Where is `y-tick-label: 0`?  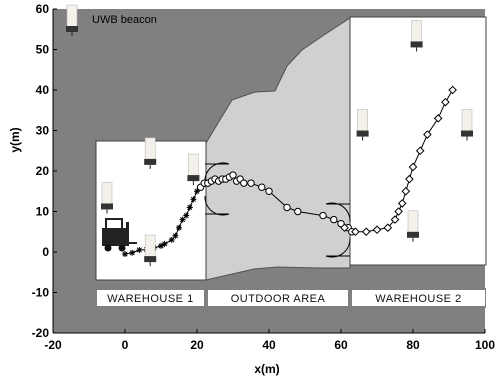
y-tick-label: 0 is located at coordinates (45, 252).